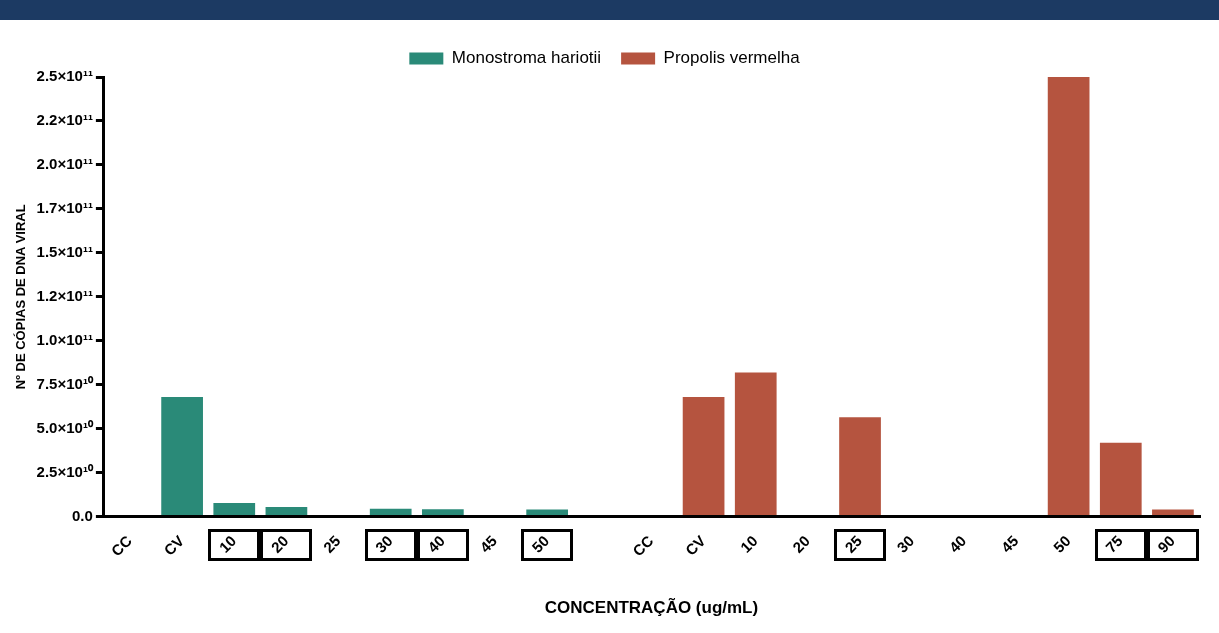 The image size is (1219, 633). I want to click on y-tick-label: 0.0, so click(82, 515).